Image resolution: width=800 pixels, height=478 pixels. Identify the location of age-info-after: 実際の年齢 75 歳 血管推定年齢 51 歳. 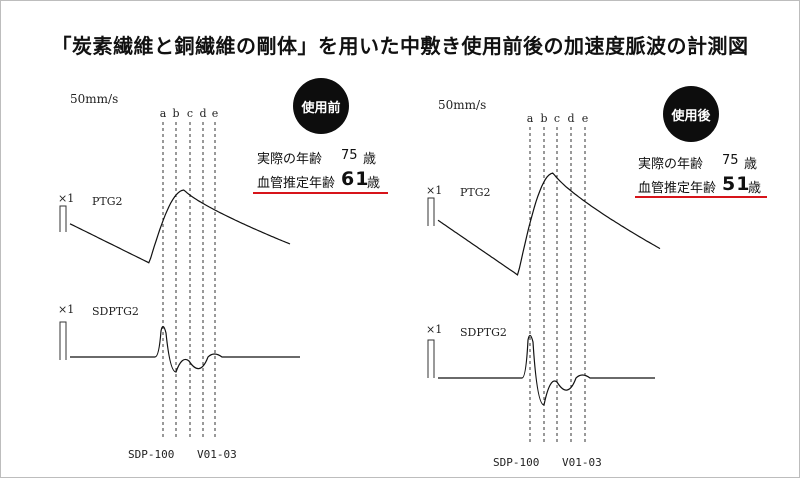
(708, 173).